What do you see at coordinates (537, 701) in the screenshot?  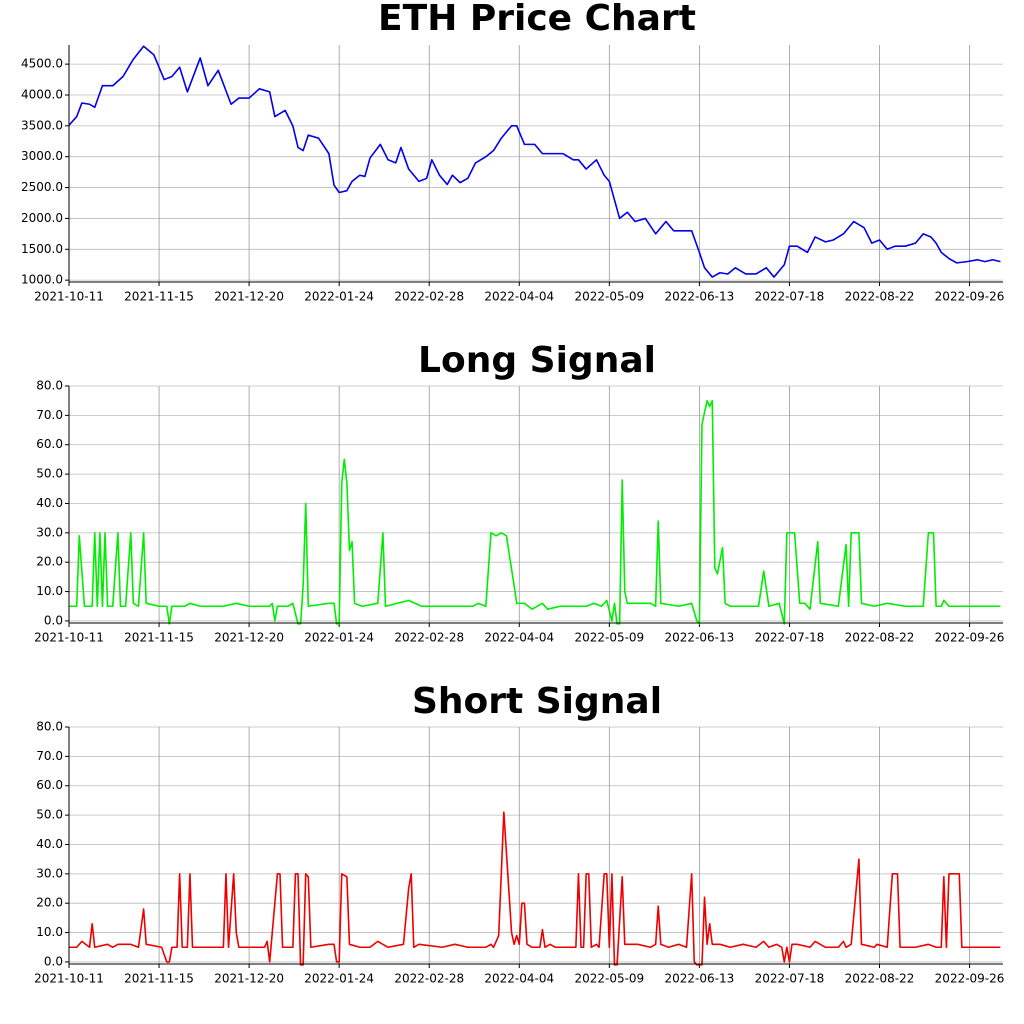 I see `chart-title: Short Signal` at bounding box center [537, 701].